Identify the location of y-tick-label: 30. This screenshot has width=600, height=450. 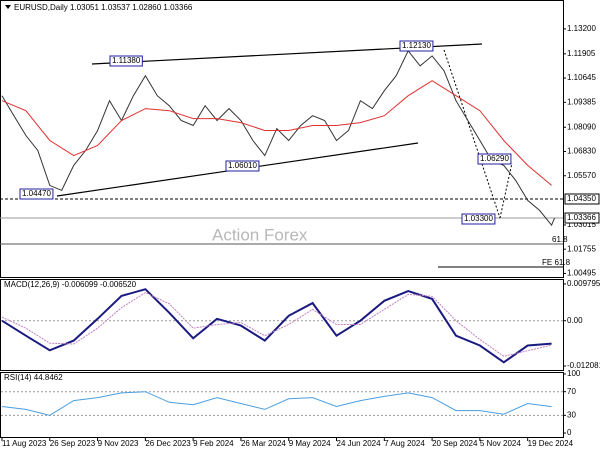
(571, 414).